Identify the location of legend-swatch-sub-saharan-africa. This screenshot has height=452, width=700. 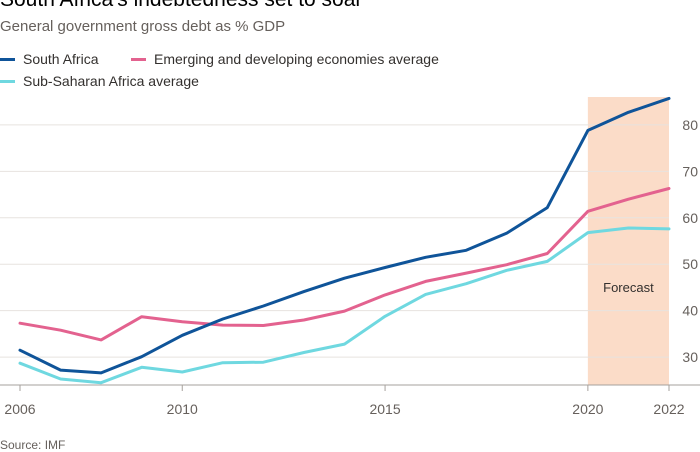
(7, 81).